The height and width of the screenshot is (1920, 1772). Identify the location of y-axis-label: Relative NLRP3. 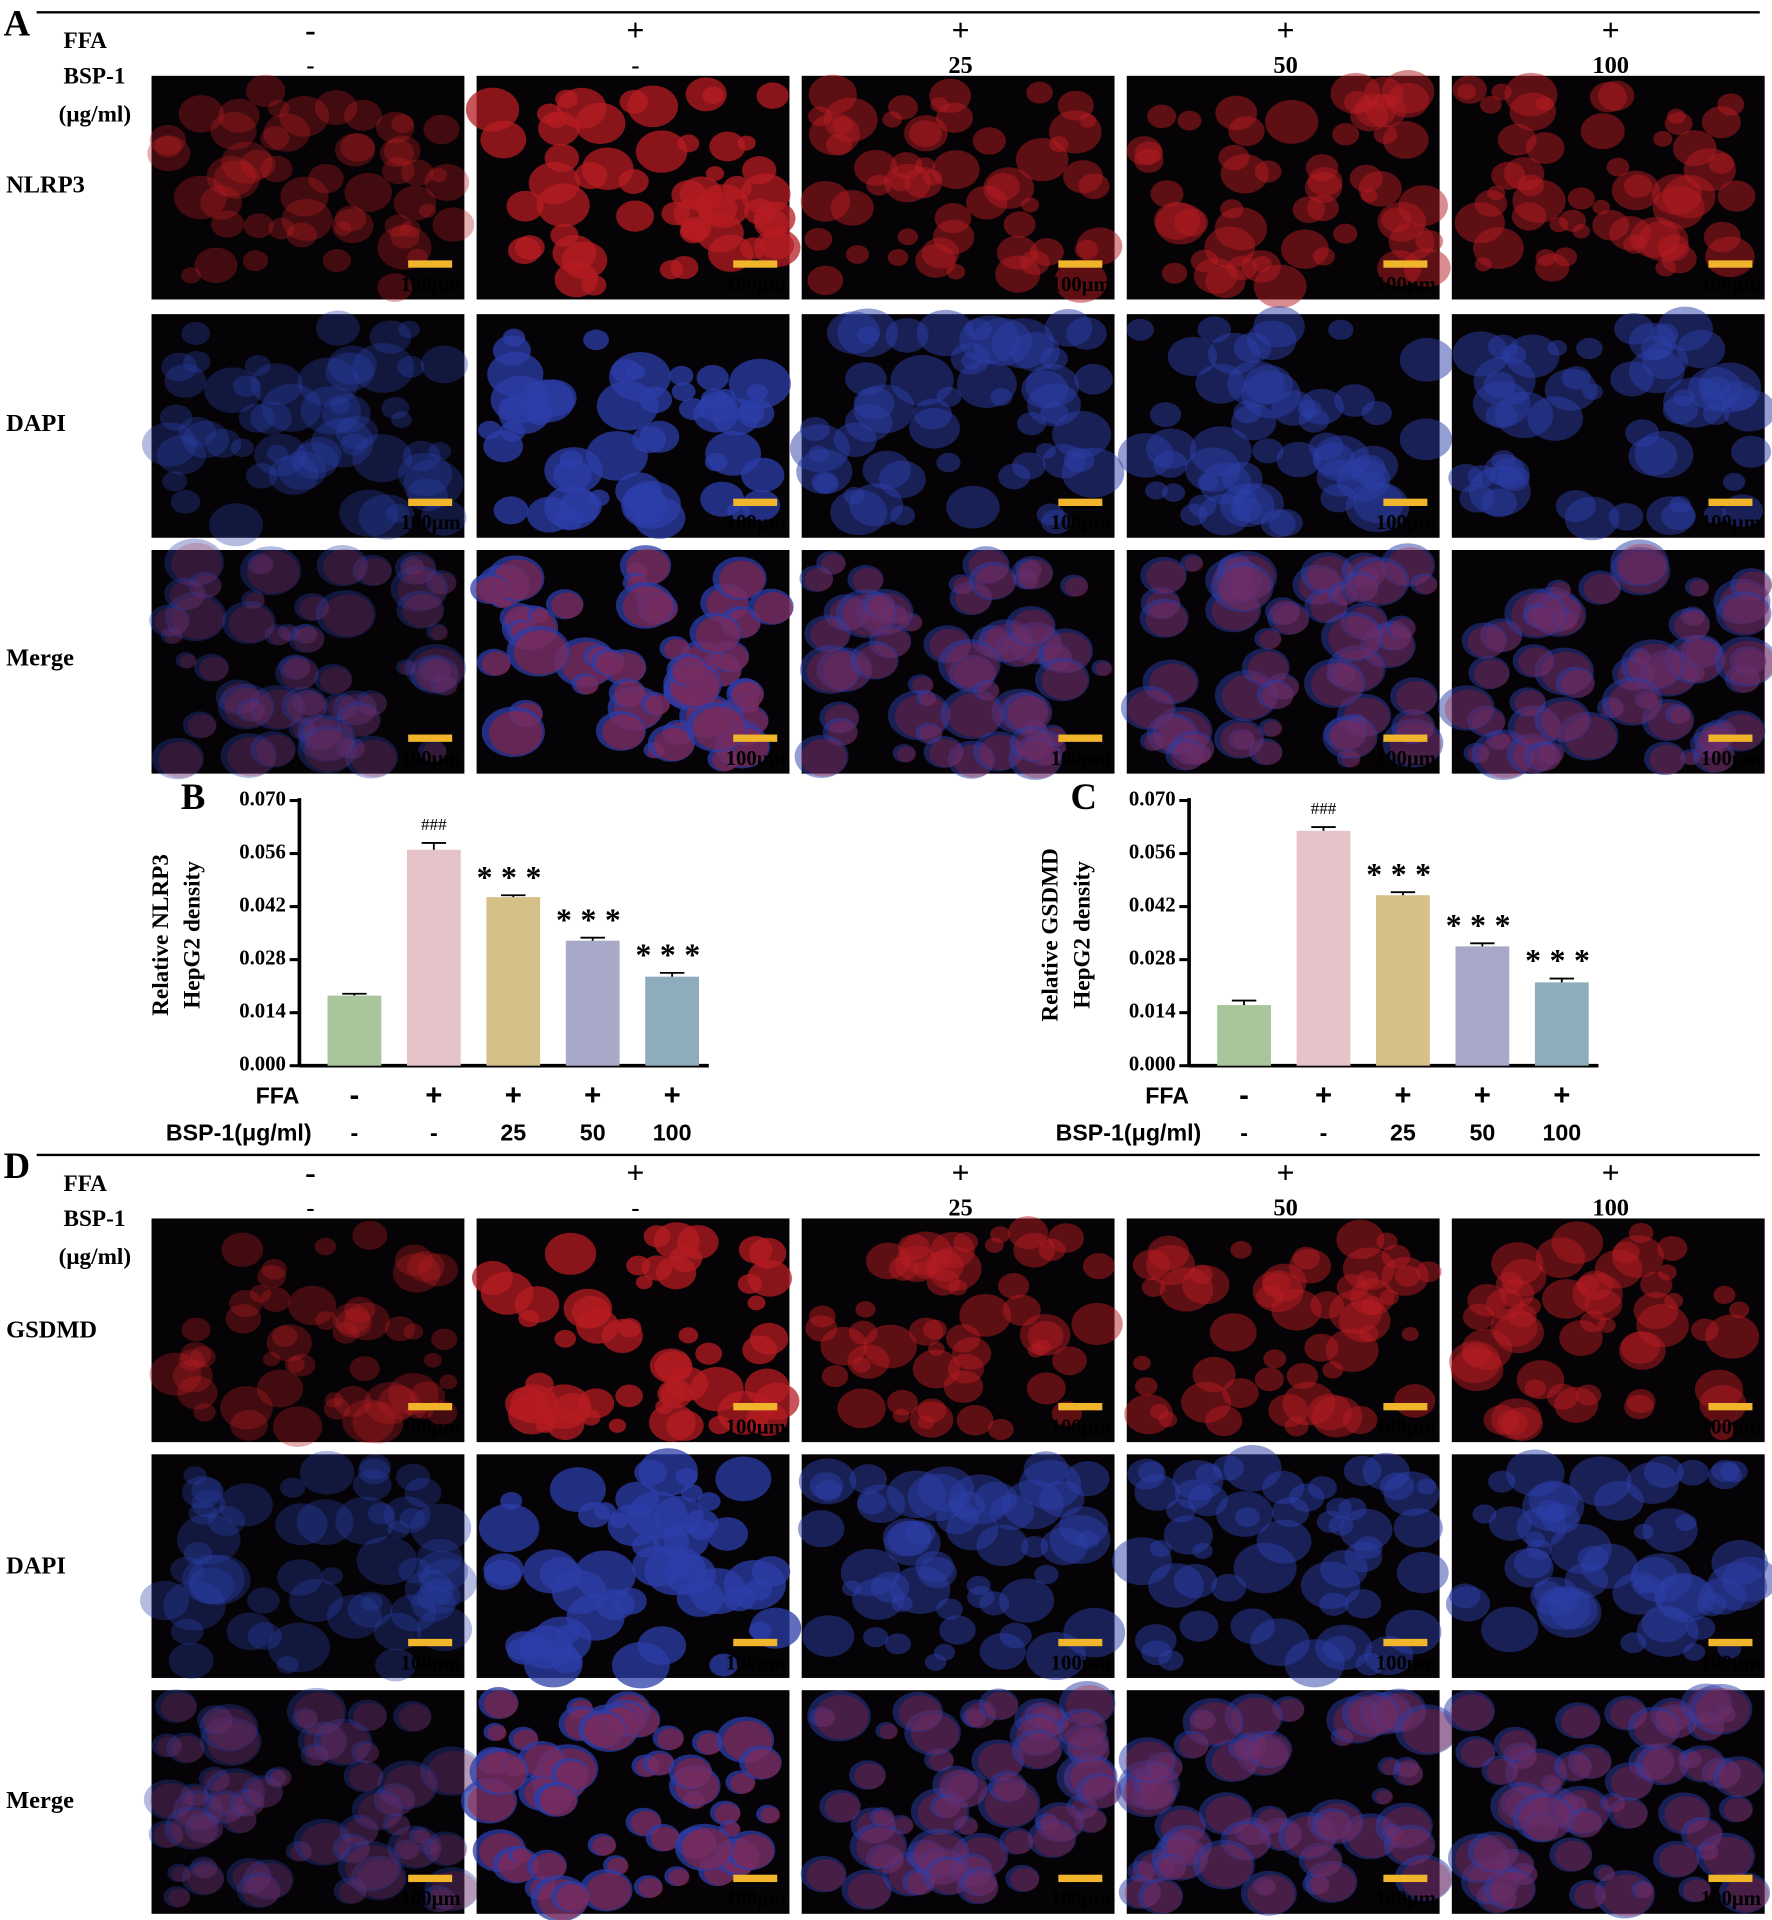
(161, 935).